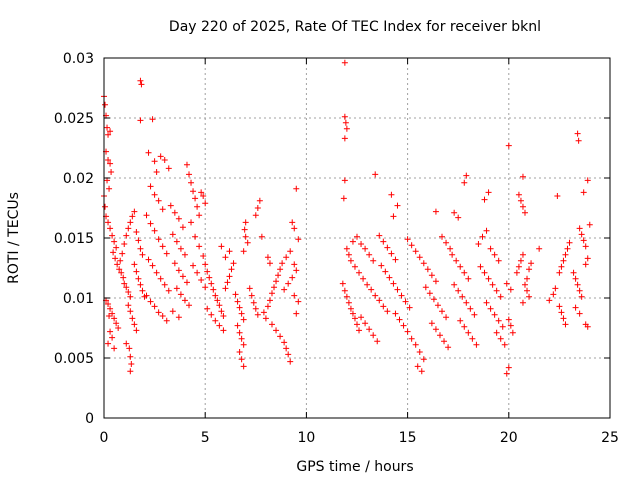  I want to click on y-tick-label: 0.025, so click(74, 119).